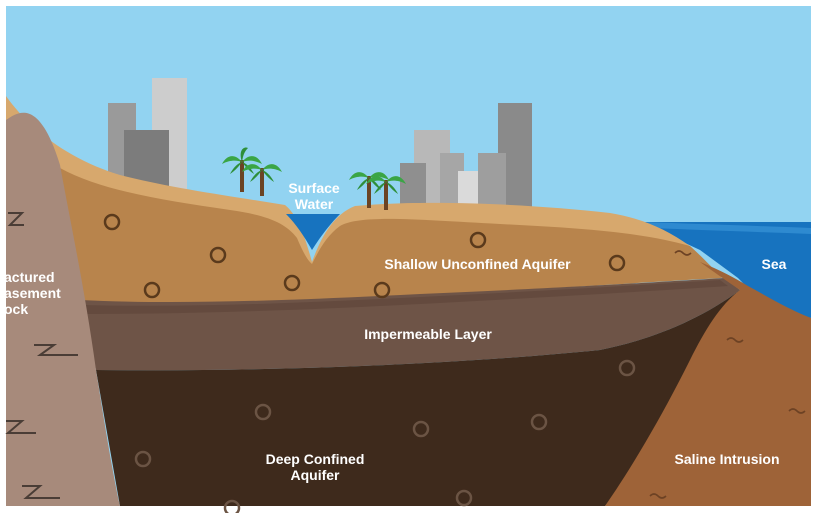 This screenshot has height=513, width=817. What do you see at coordinates (16, 309) in the screenshot?
I see `label-fractured-line3: ock` at bounding box center [16, 309].